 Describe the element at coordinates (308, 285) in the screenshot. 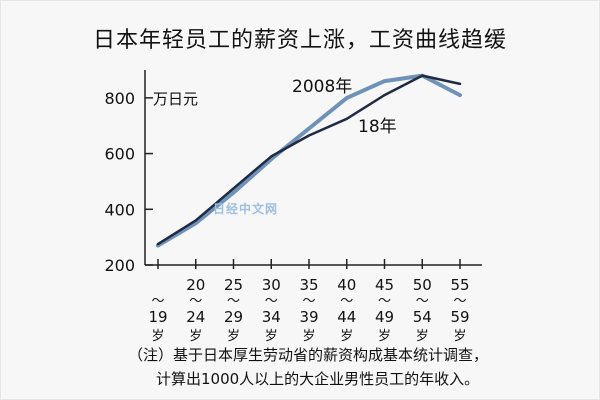

I see `x-tick-label-start: 35` at that location.